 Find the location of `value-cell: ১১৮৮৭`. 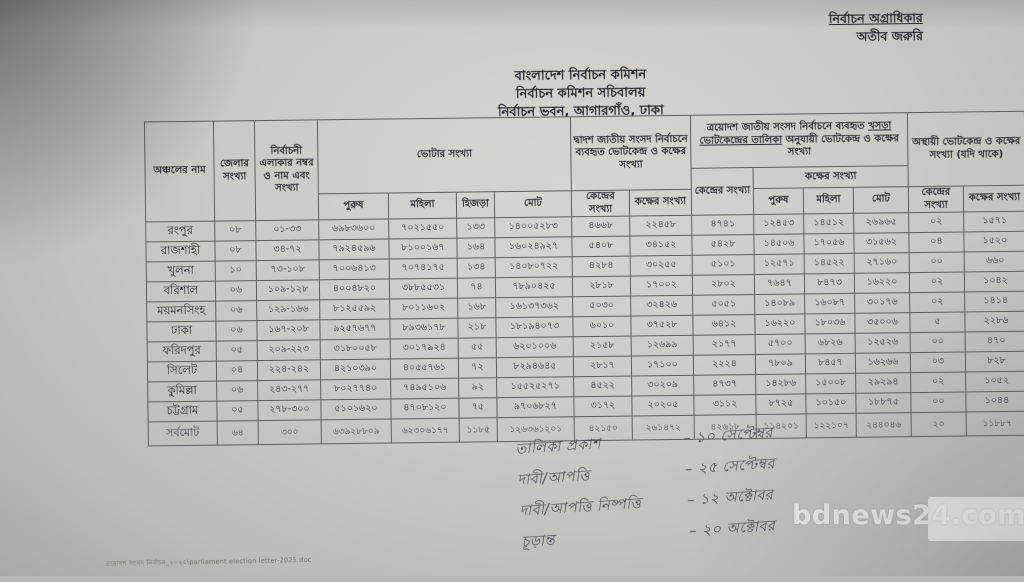

value-cell: ১১৮৮৭ is located at coordinates (995, 423).